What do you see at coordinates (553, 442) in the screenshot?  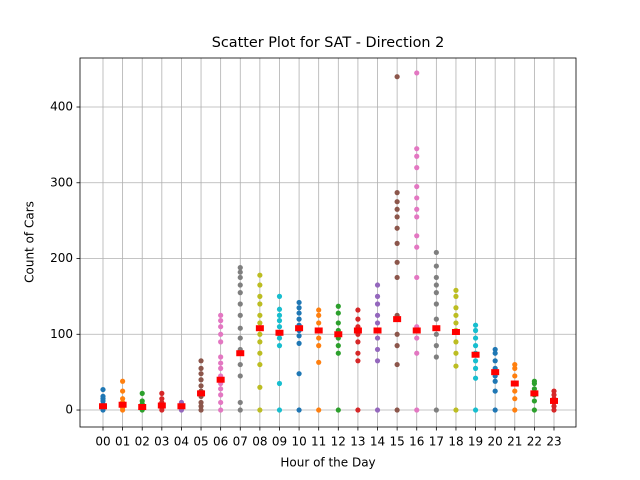 I see `x-tick-label: 23` at bounding box center [553, 442].